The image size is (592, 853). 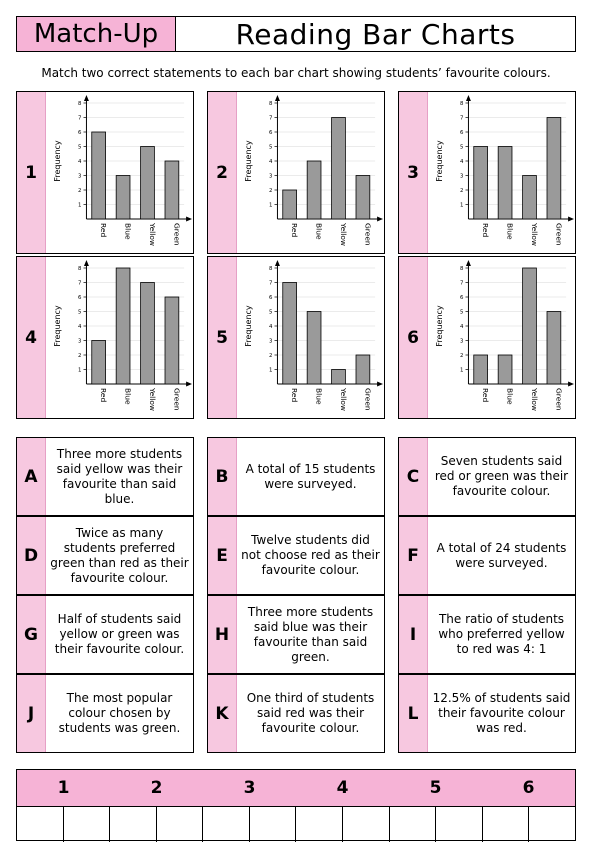 What do you see at coordinates (249, 788) in the screenshot?
I see `answer-header-3: 3` at bounding box center [249, 788].